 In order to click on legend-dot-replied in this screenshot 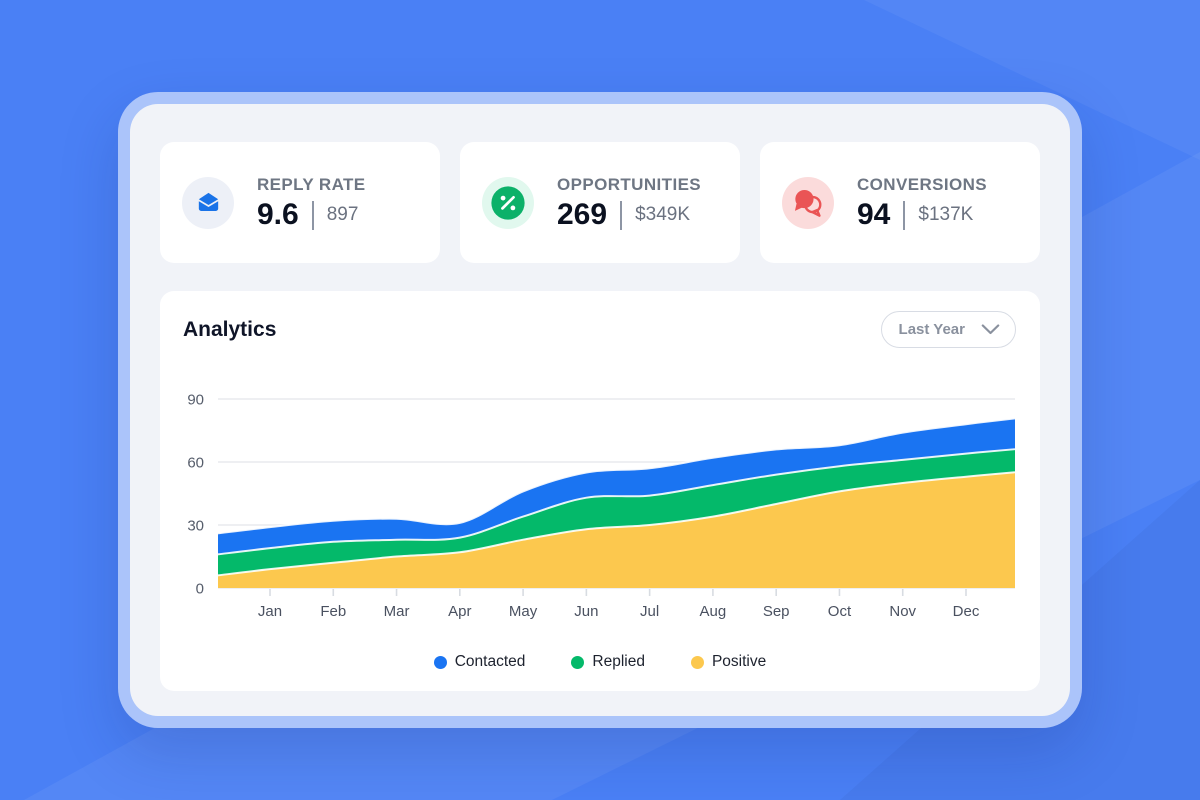, I will do `click(578, 662)`.